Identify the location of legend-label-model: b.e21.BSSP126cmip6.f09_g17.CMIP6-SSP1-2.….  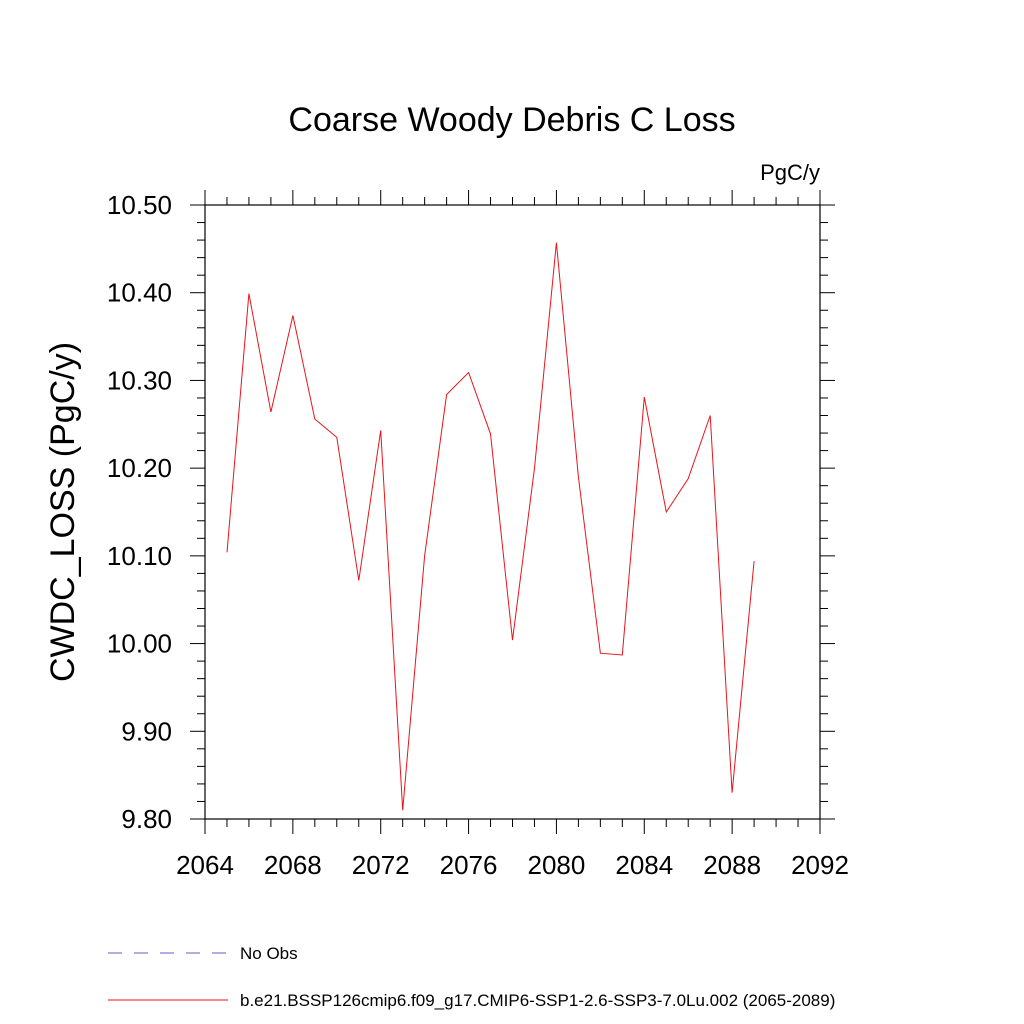
(537, 1000).